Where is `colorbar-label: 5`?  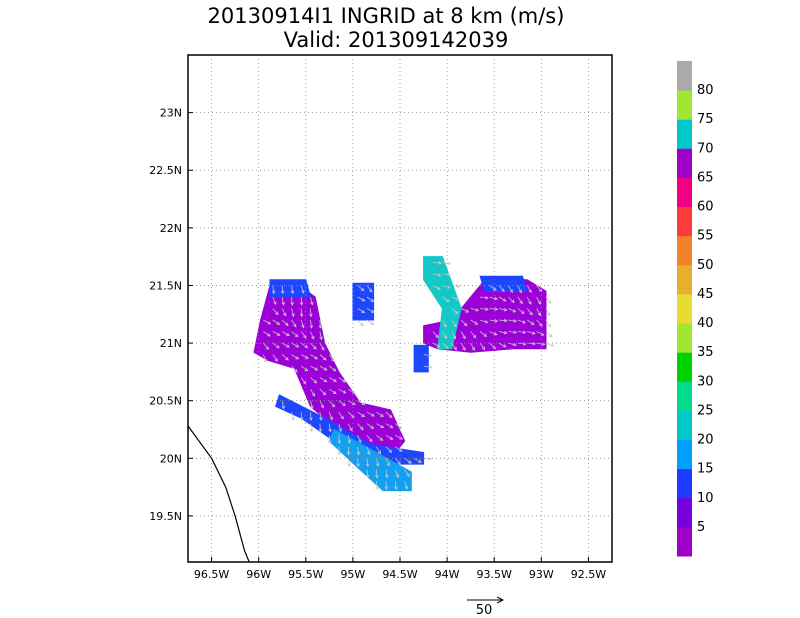
colorbar-label: 5 is located at coordinates (701, 527).